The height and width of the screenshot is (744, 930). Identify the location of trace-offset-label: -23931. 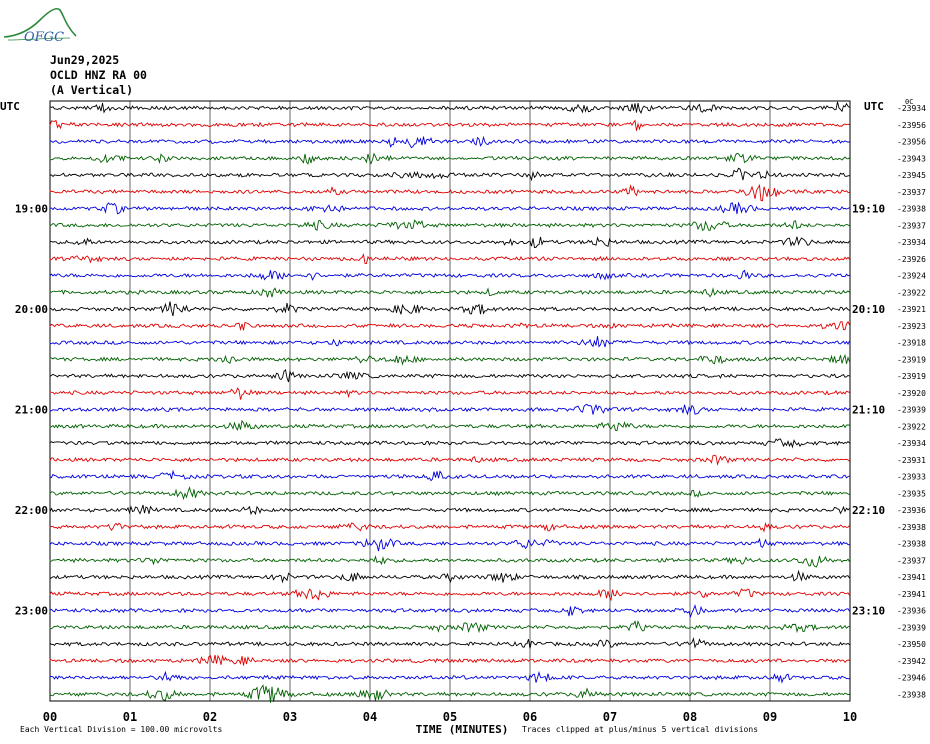
(911, 460).